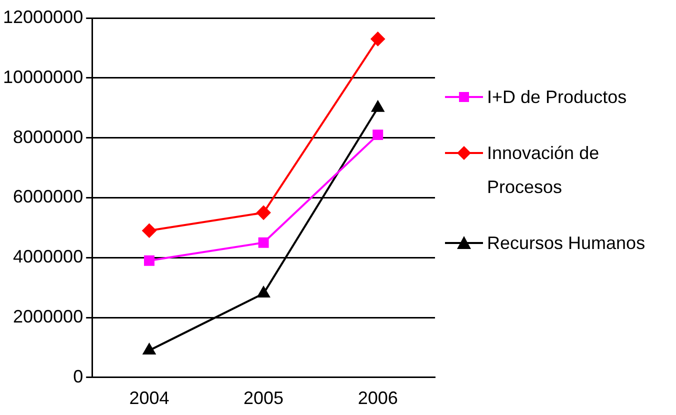 The image size is (676, 415). What do you see at coordinates (48, 316) in the screenshot?
I see `y-tick-label: 2000000` at bounding box center [48, 316].